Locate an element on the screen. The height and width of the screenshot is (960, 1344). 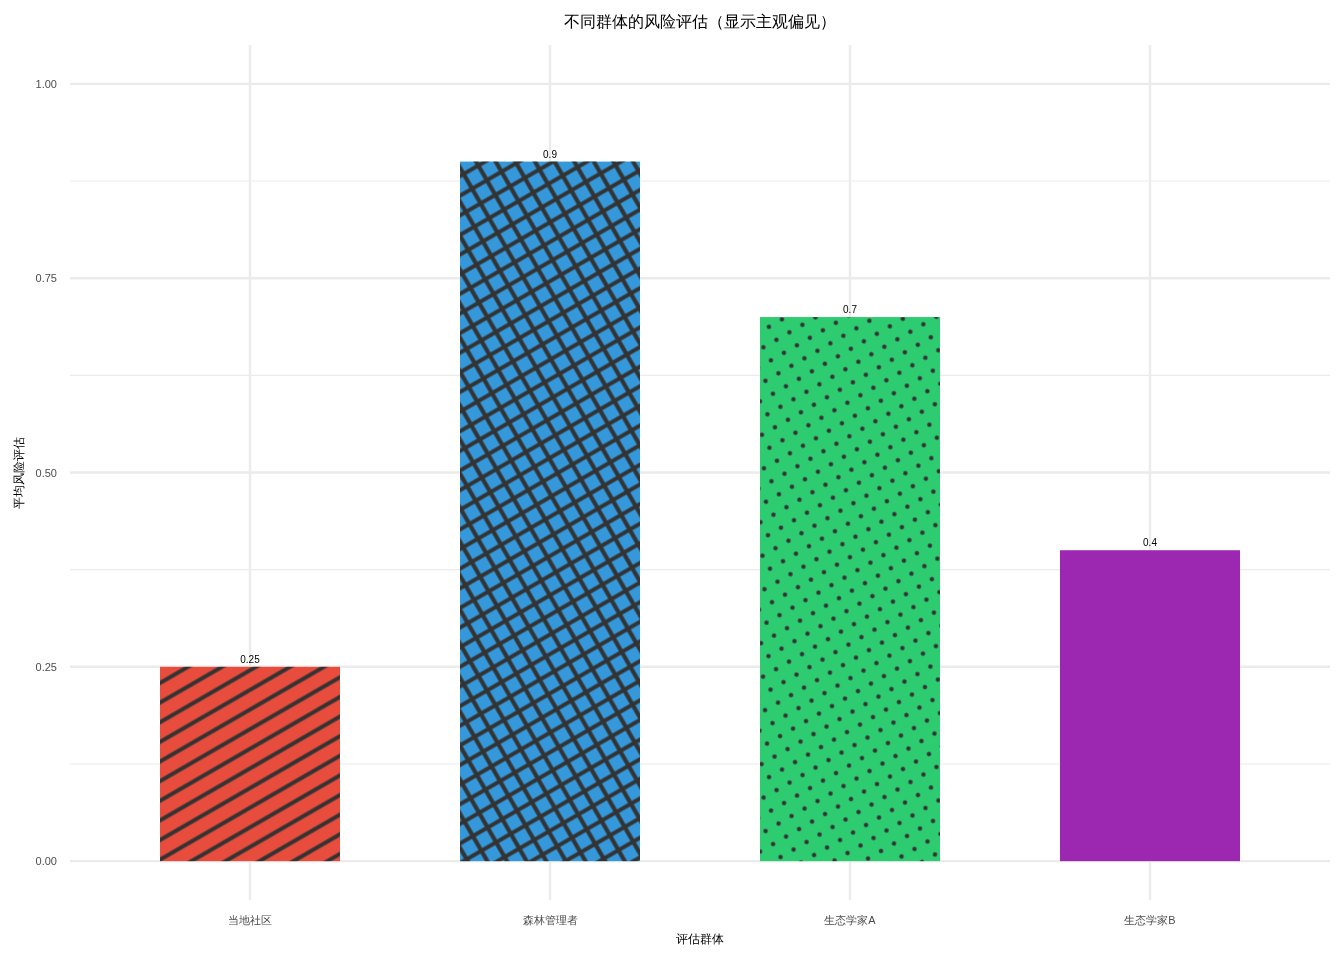
y-tick-label: 0.25 is located at coordinates (46, 666).